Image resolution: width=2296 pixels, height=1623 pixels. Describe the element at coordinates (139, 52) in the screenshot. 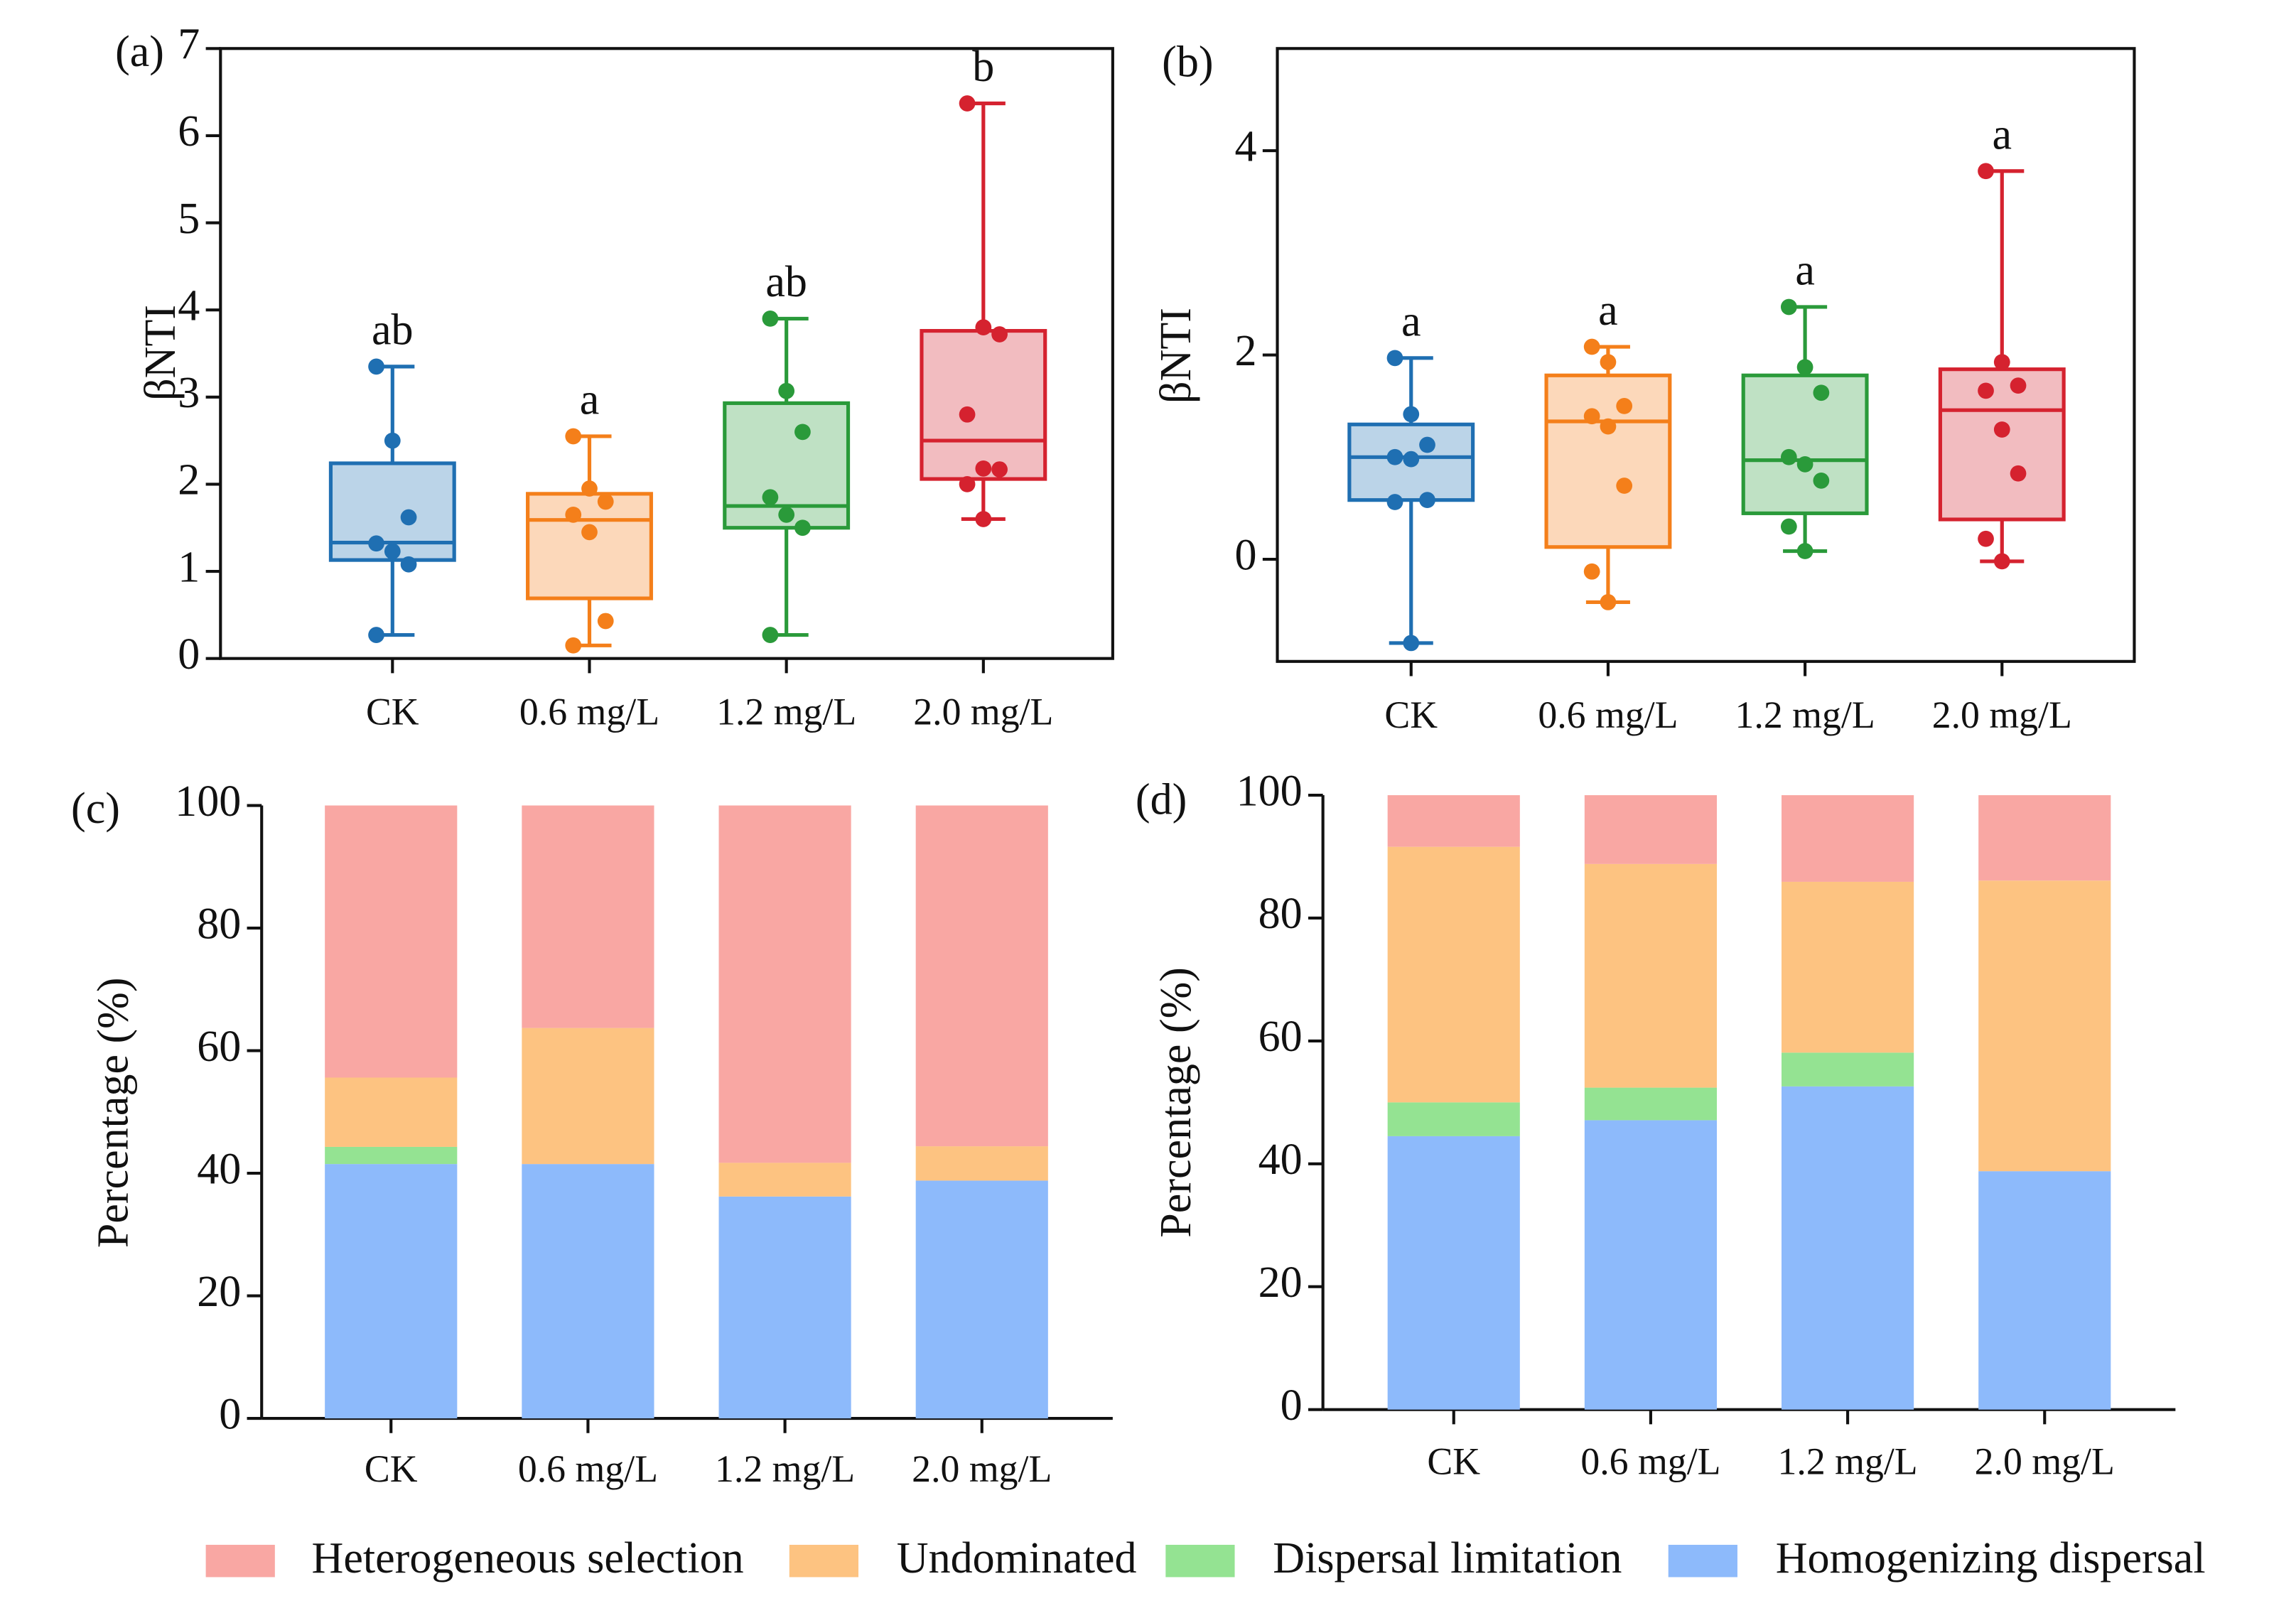

I see `panel-label: (a)` at that location.